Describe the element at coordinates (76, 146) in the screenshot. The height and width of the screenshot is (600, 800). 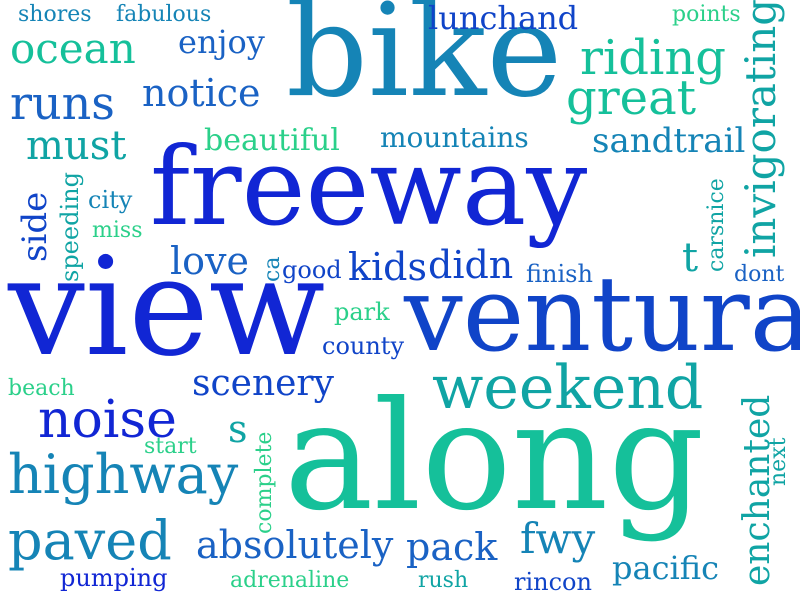
I see `word-must: must` at that location.